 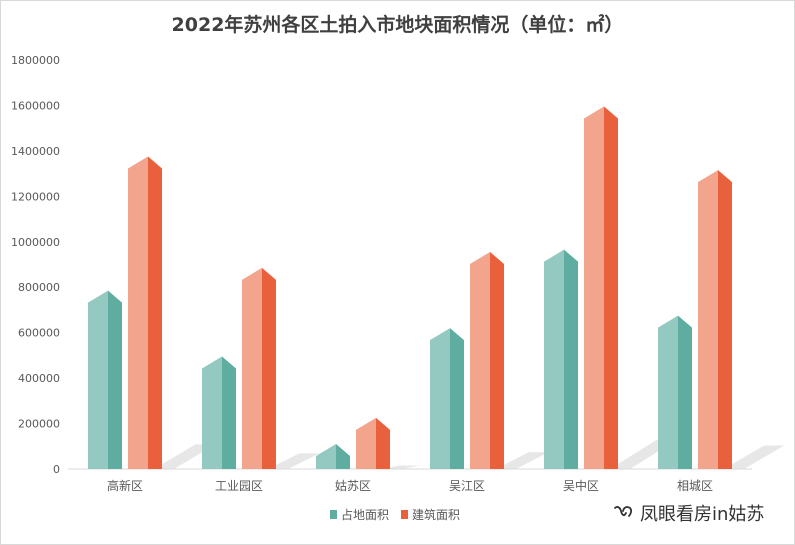 I want to click on y-tick-label: 0, so click(x=56, y=469).